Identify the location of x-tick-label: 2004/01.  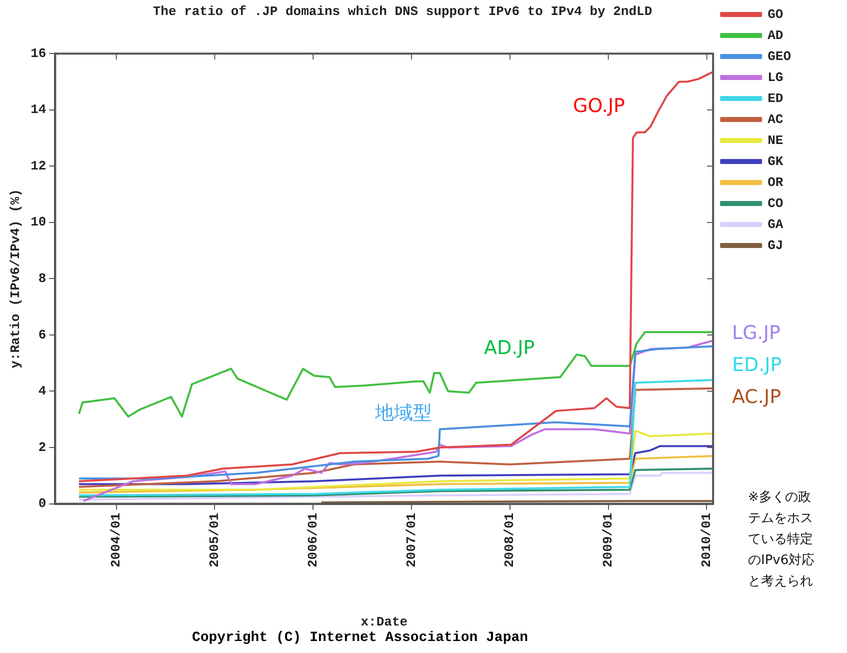
(116, 540).